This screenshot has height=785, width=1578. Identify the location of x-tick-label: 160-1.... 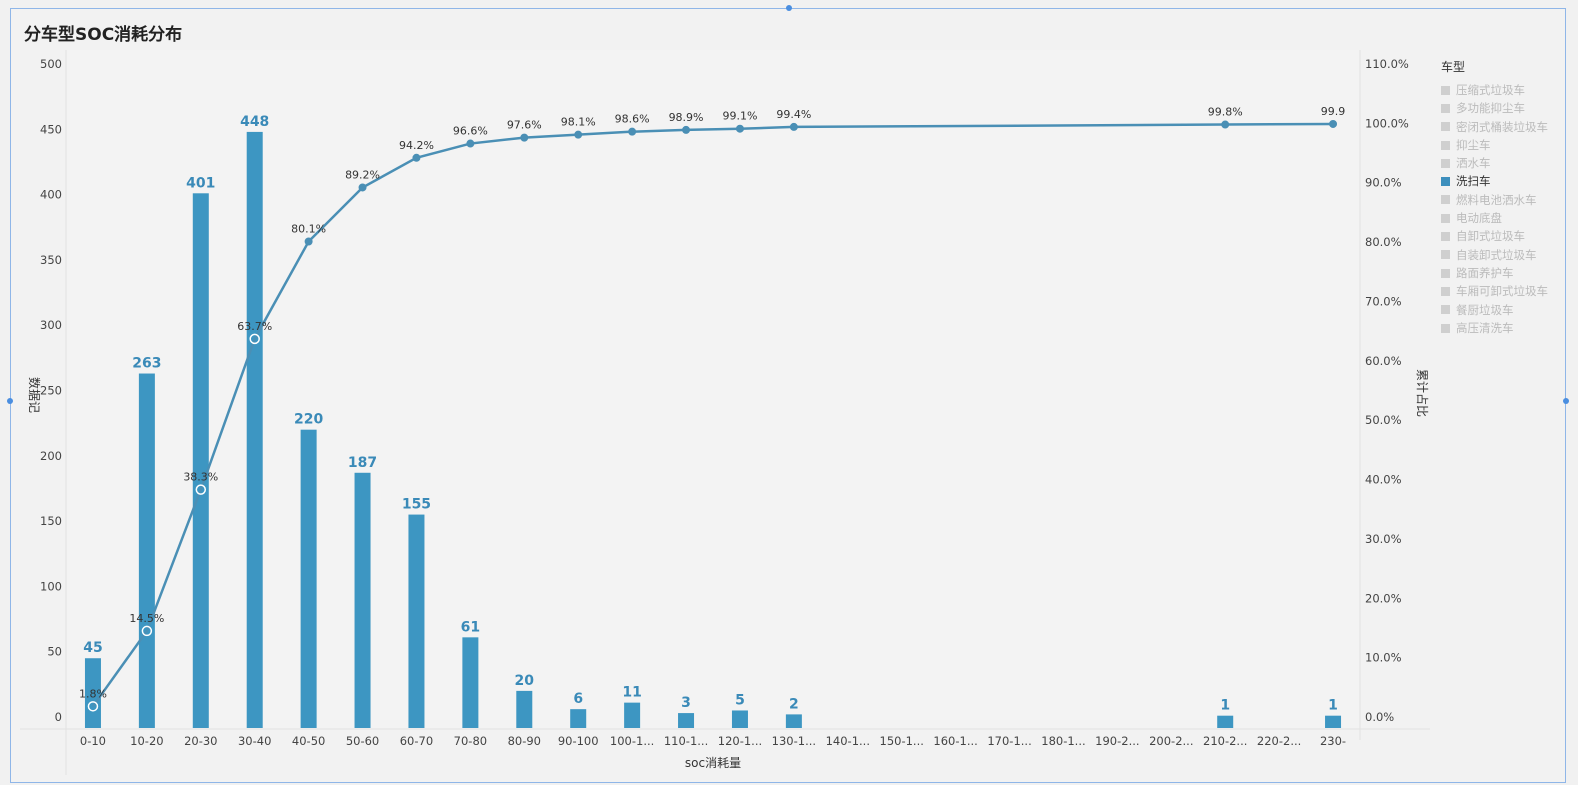
(955, 741).